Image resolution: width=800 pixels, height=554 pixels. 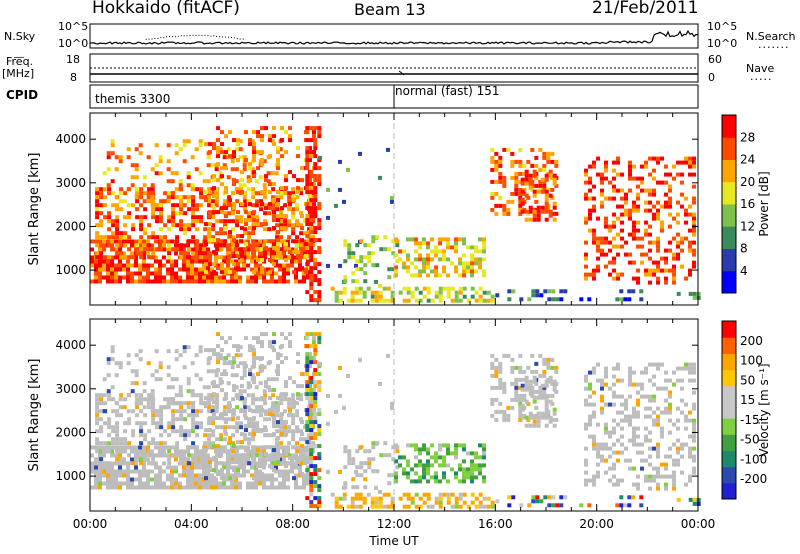 What do you see at coordinates (753, 459) in the screenshot?
I see `velocity-colorbar-tick: -100` at bounding box center [753, 459].